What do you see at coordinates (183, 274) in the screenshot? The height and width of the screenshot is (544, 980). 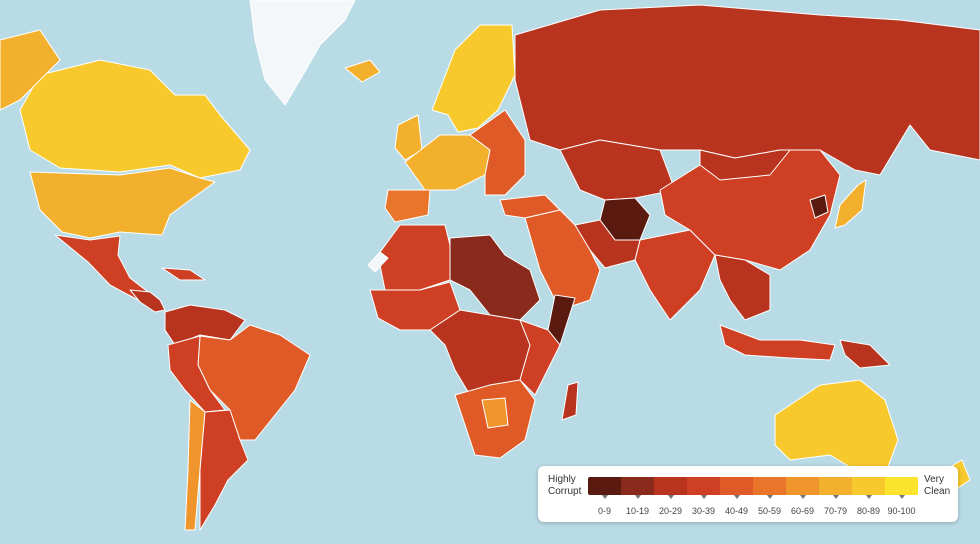 I see `region-caribbean` at bounding box center [183, 274].